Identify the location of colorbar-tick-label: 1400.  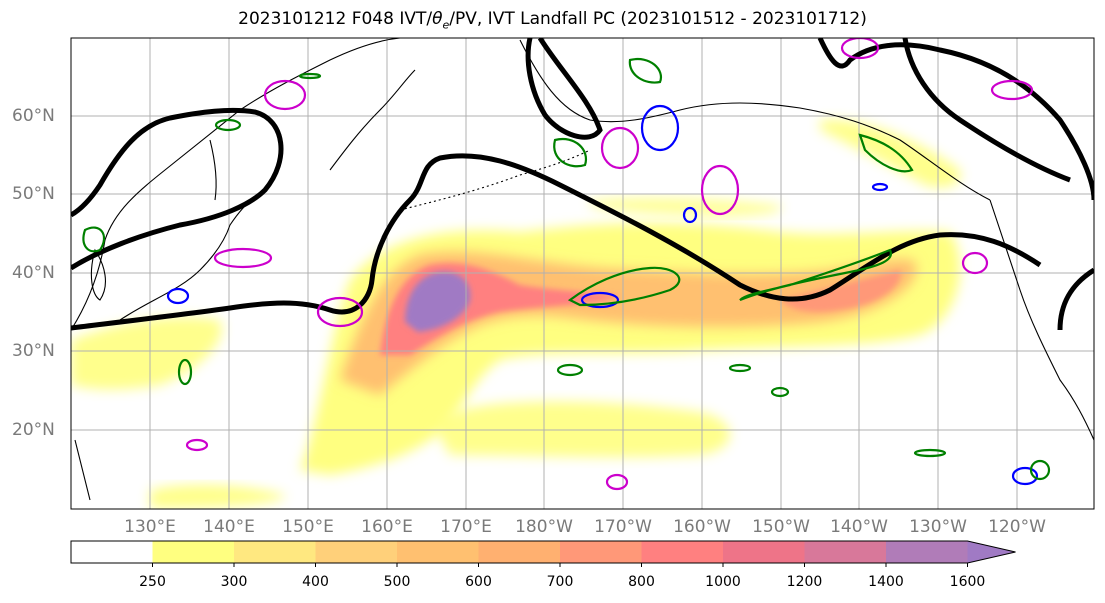
(886, 582).